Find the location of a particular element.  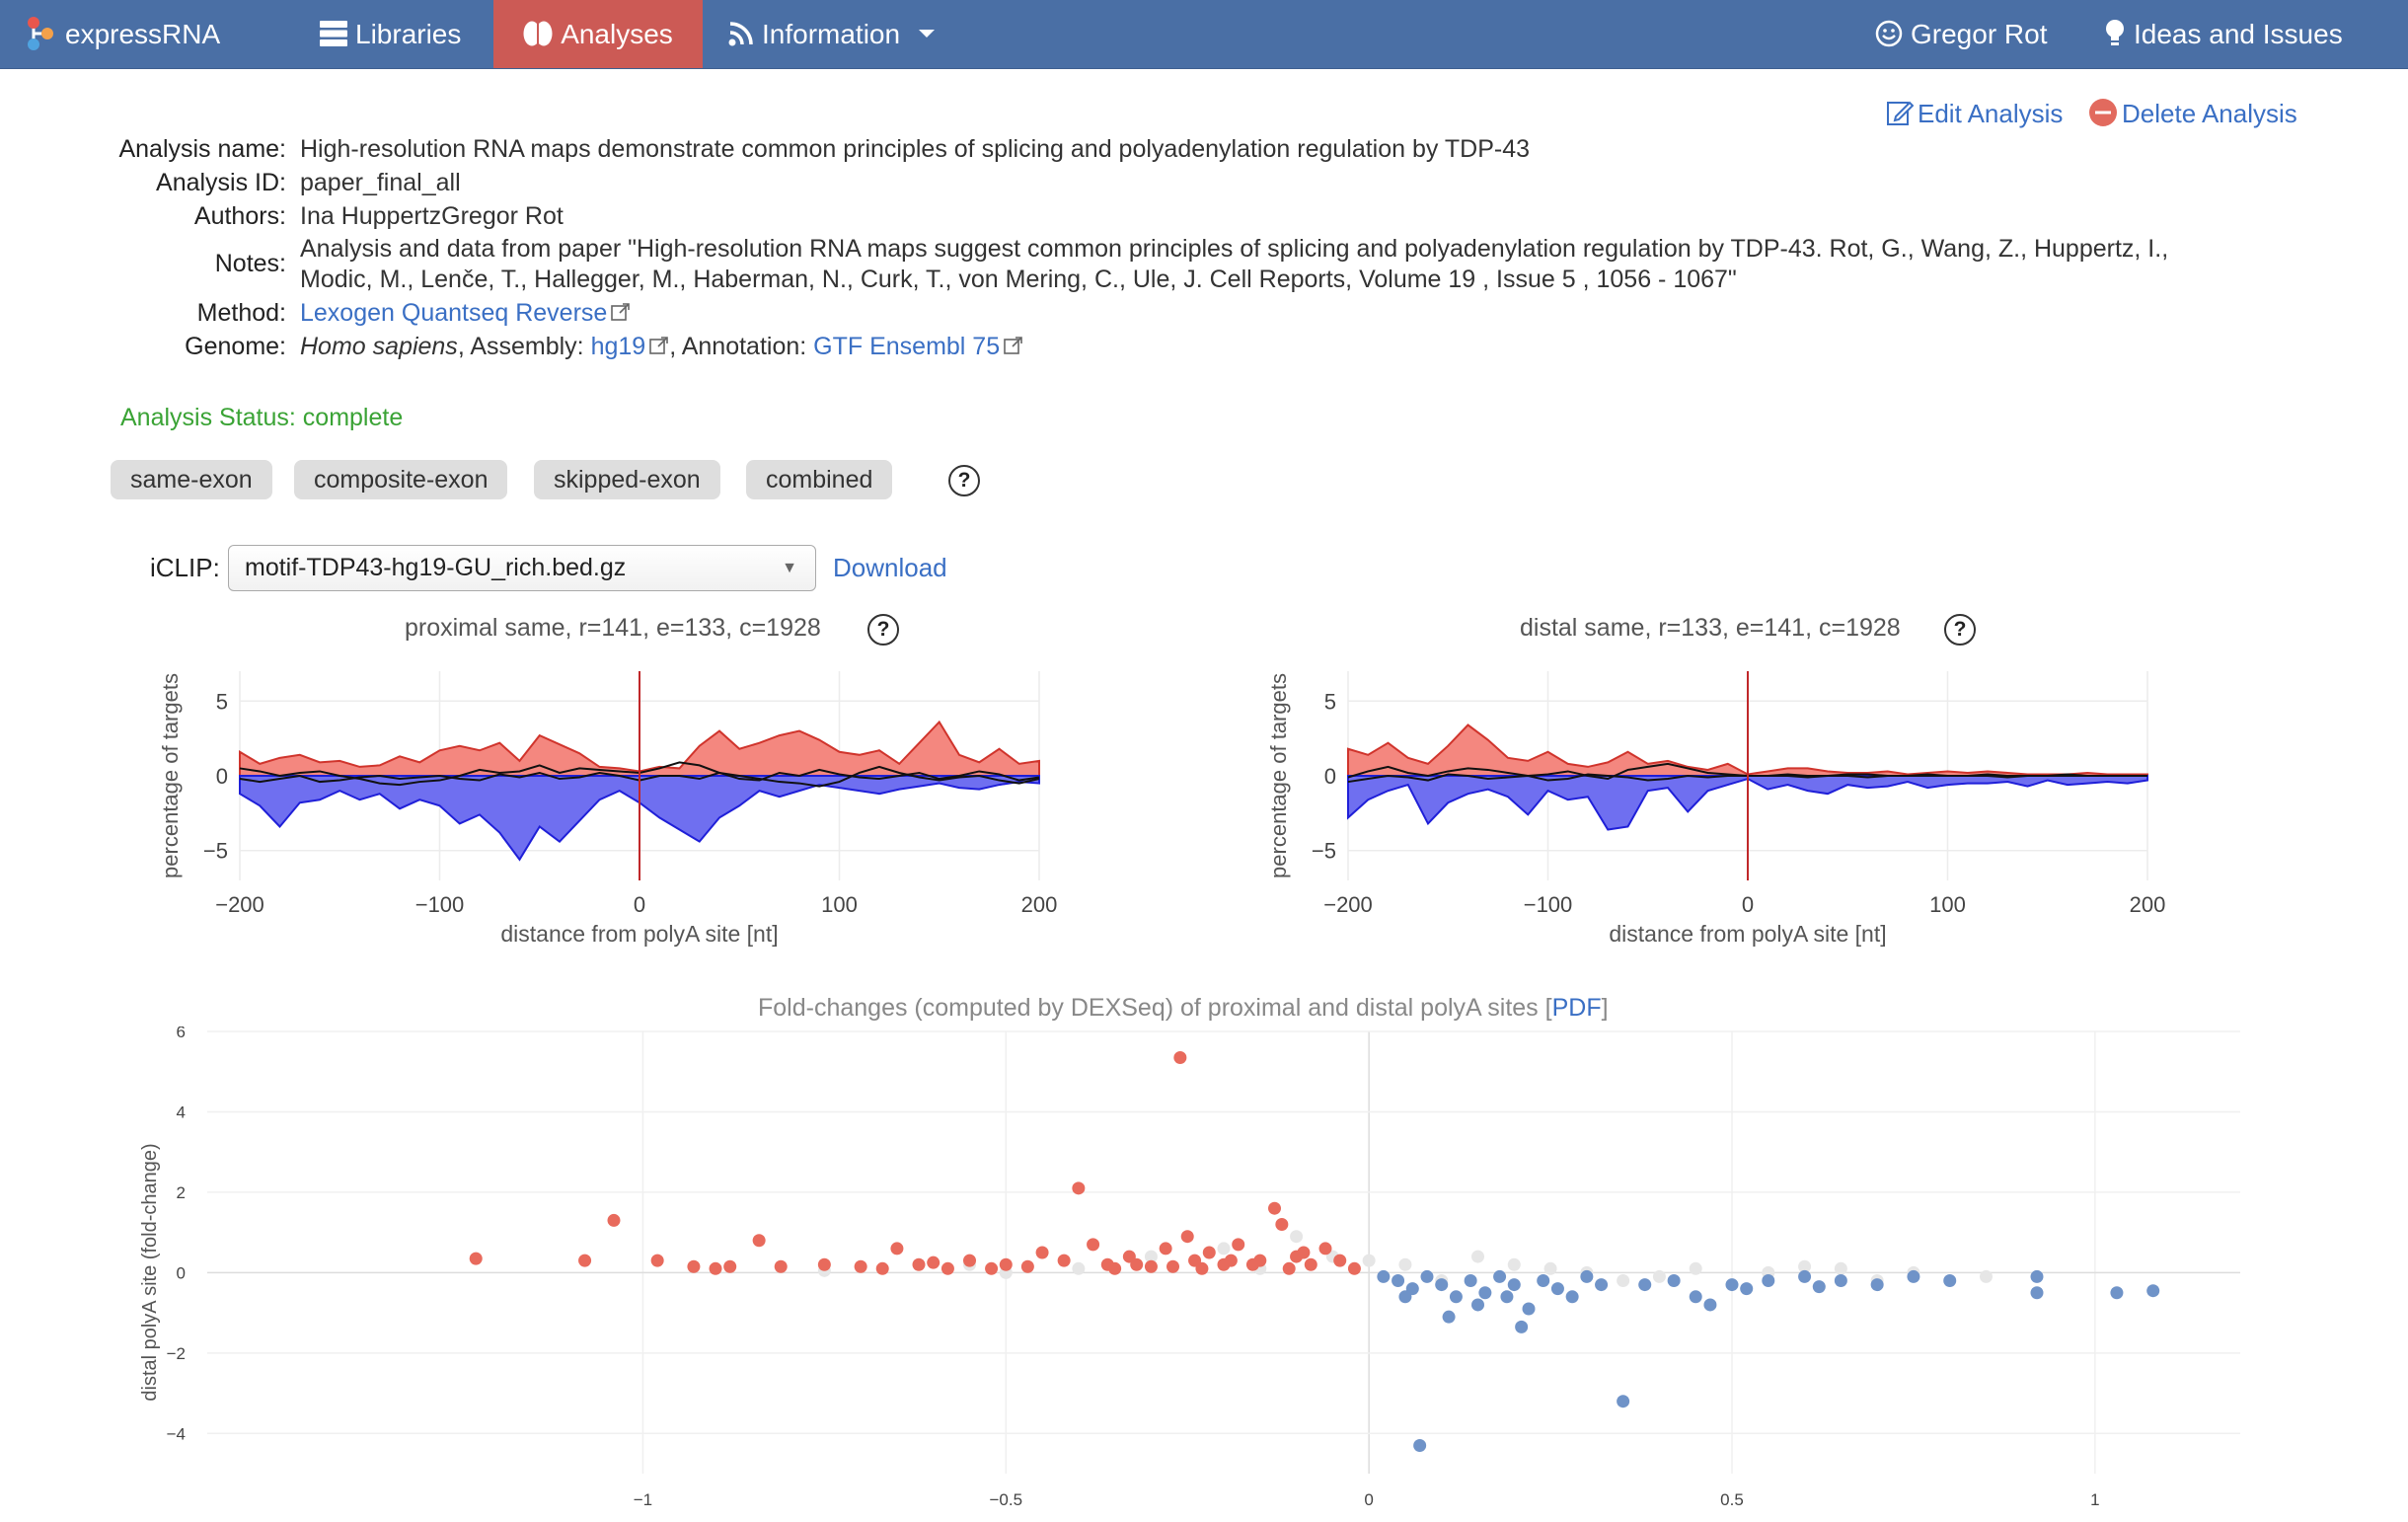

scatter-xtick-label: 0.5 is located at coordinates (1732, 1499).